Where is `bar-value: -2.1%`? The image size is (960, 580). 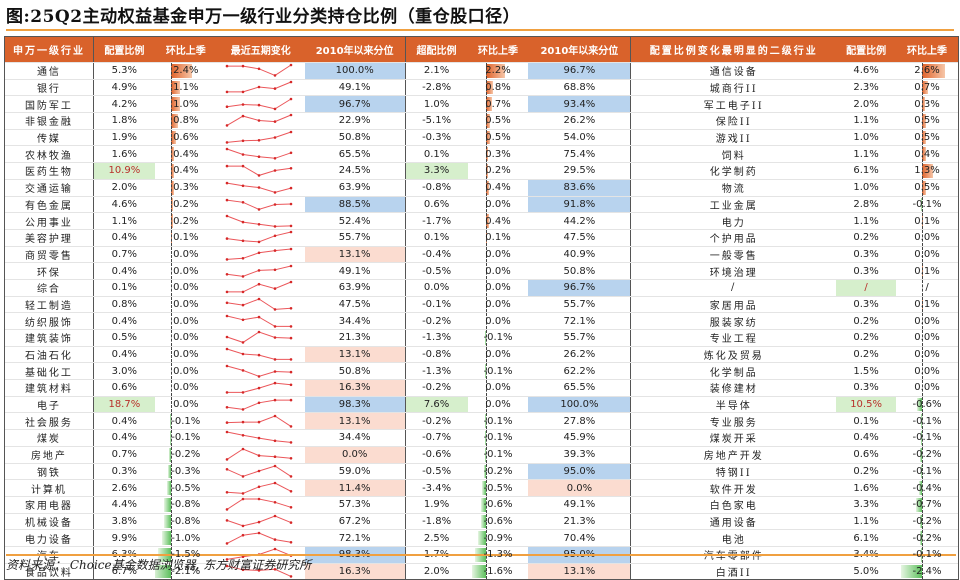
bar-value: -2.1% is located at coordinates (186, 571).